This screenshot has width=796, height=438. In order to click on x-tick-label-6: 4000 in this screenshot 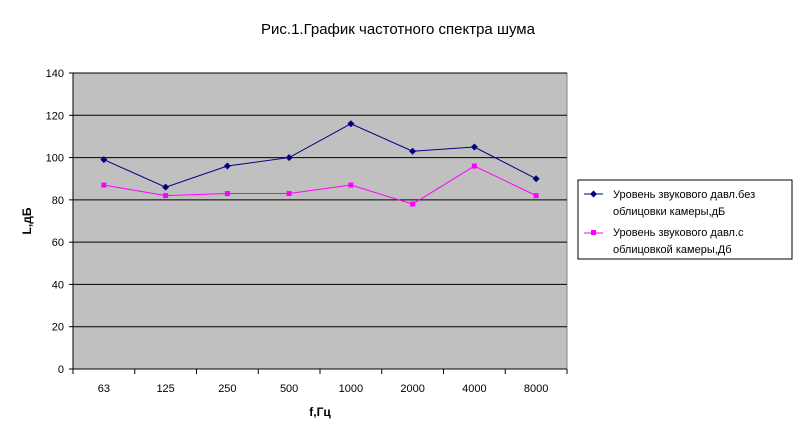, I will do `click(474, 389)`.